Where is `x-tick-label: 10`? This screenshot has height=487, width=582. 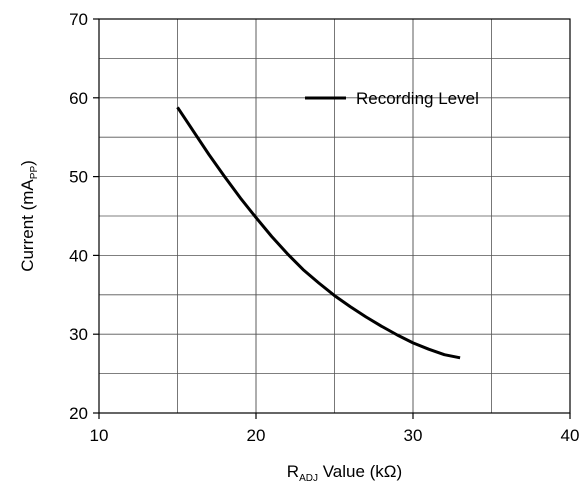 x-tick-label: 10 is located at coordinates (99, 435).